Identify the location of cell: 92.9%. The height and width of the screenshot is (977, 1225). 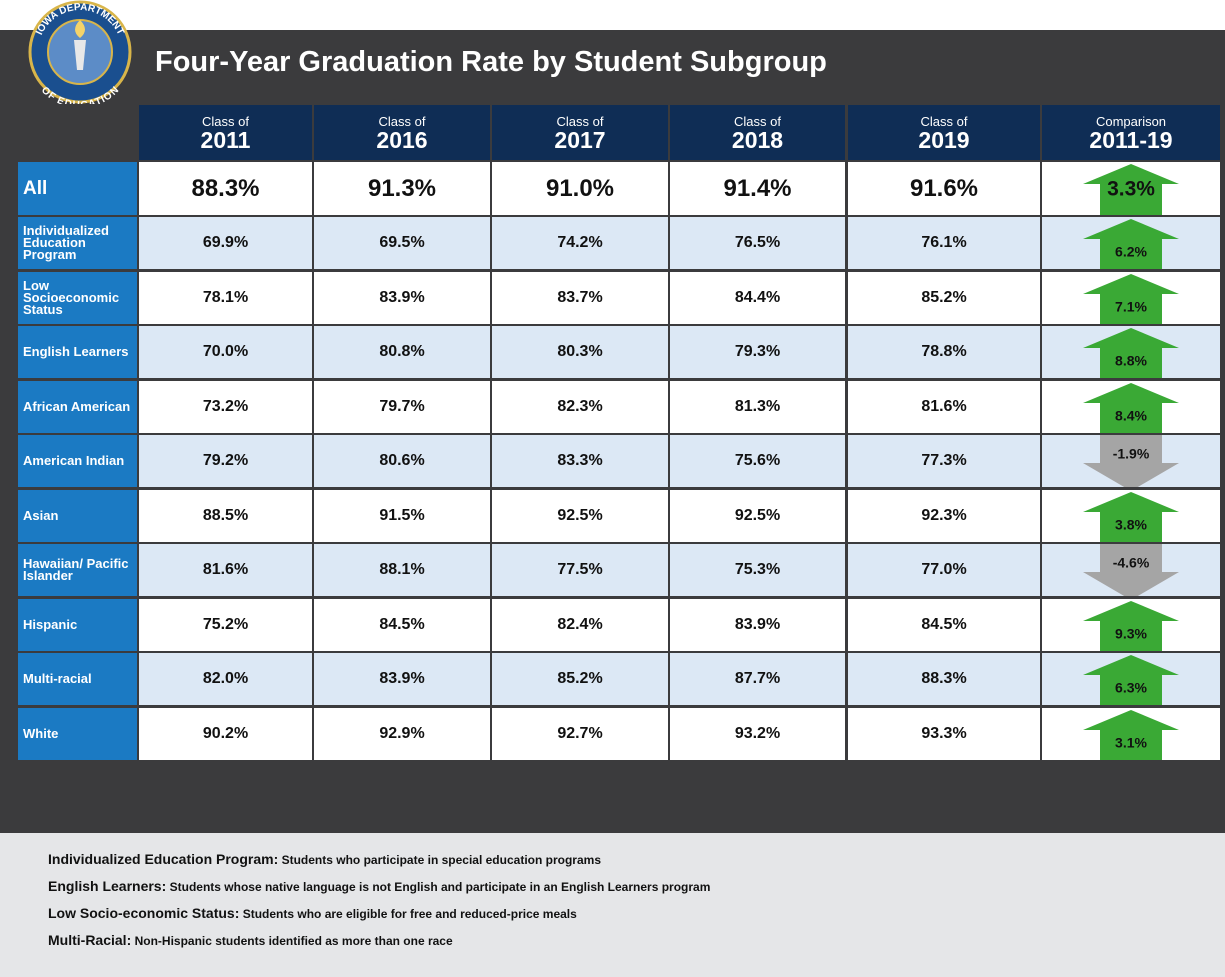
(402, 733).